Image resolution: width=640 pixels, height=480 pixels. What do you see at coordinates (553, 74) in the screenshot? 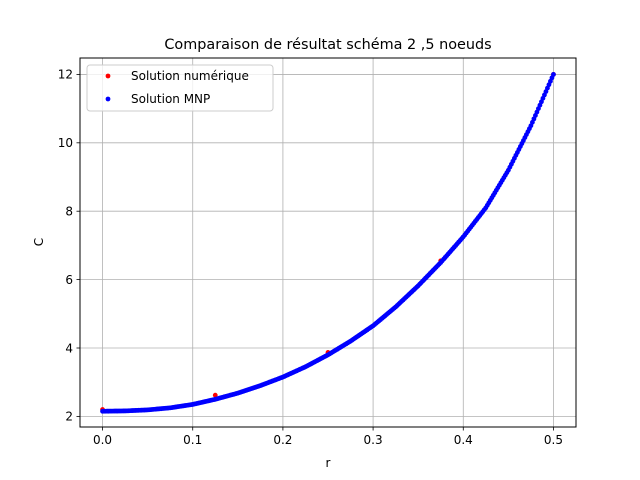
I see `data-point-mnp` at bounding box center [553, 74].